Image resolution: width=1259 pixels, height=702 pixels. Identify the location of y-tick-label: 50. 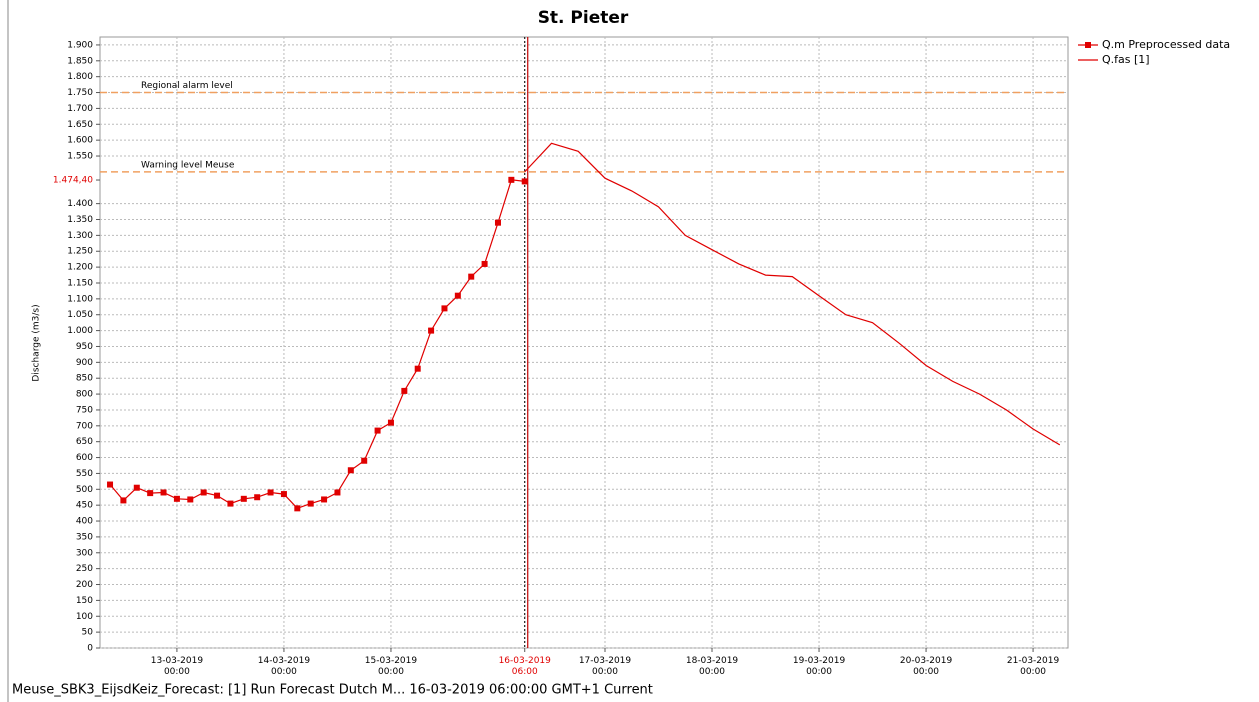
(88, 633).